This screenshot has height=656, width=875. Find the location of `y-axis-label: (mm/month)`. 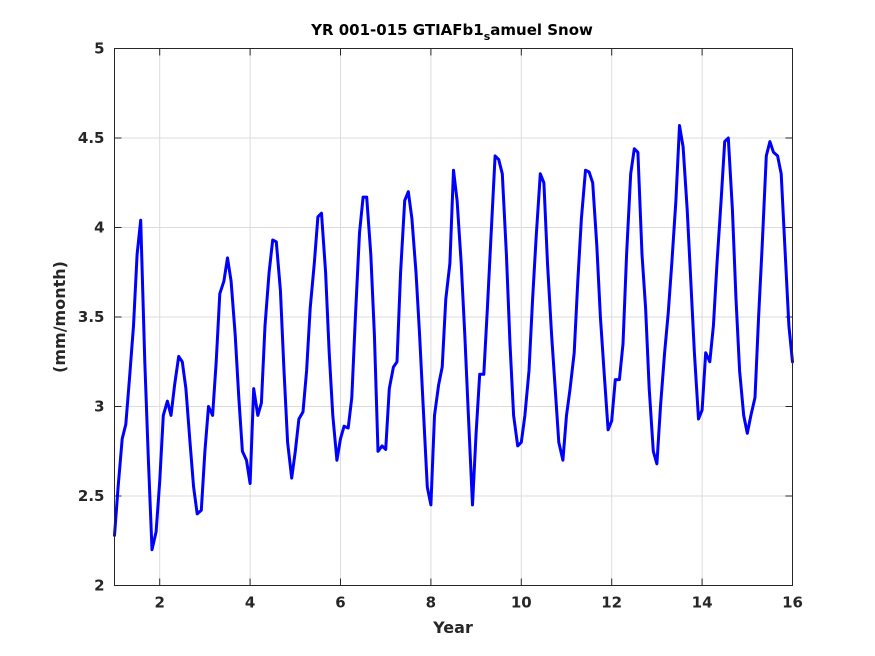

y-axis-label: (mm/month) is located at coordinates (59, 317).